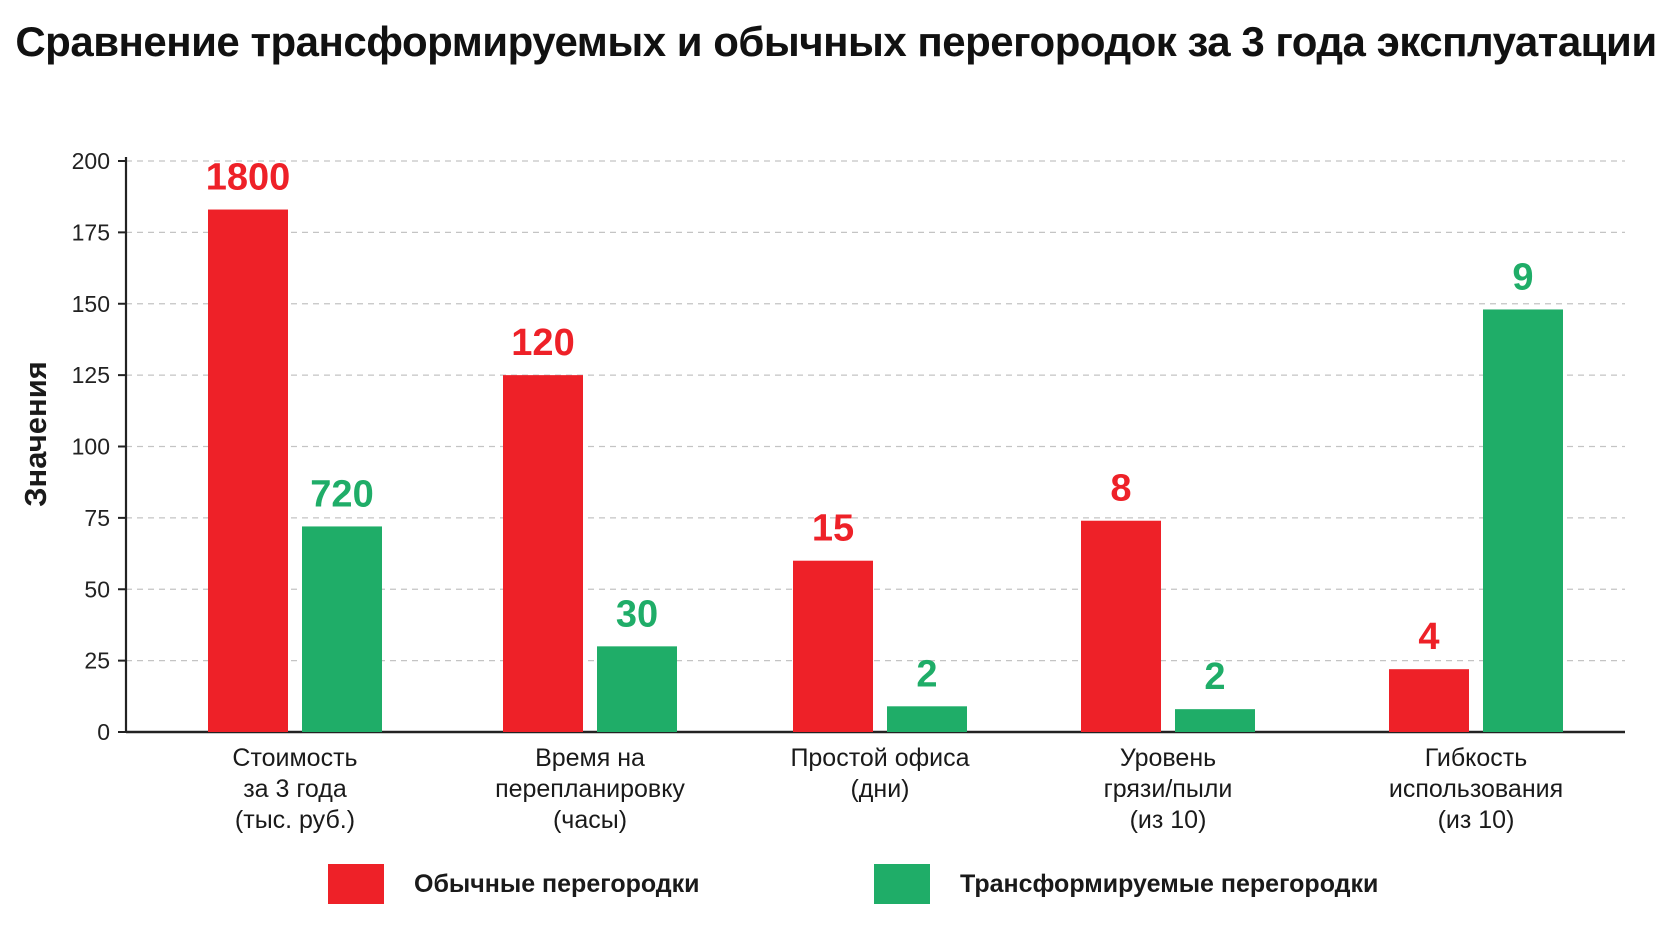 Image resolution: width=1672 pixels, height=941 pixels. What do you see at coordinates (35, 434) in the screenshot?
I see `y-axis-title: Значения` at bounding box center [35, 434].